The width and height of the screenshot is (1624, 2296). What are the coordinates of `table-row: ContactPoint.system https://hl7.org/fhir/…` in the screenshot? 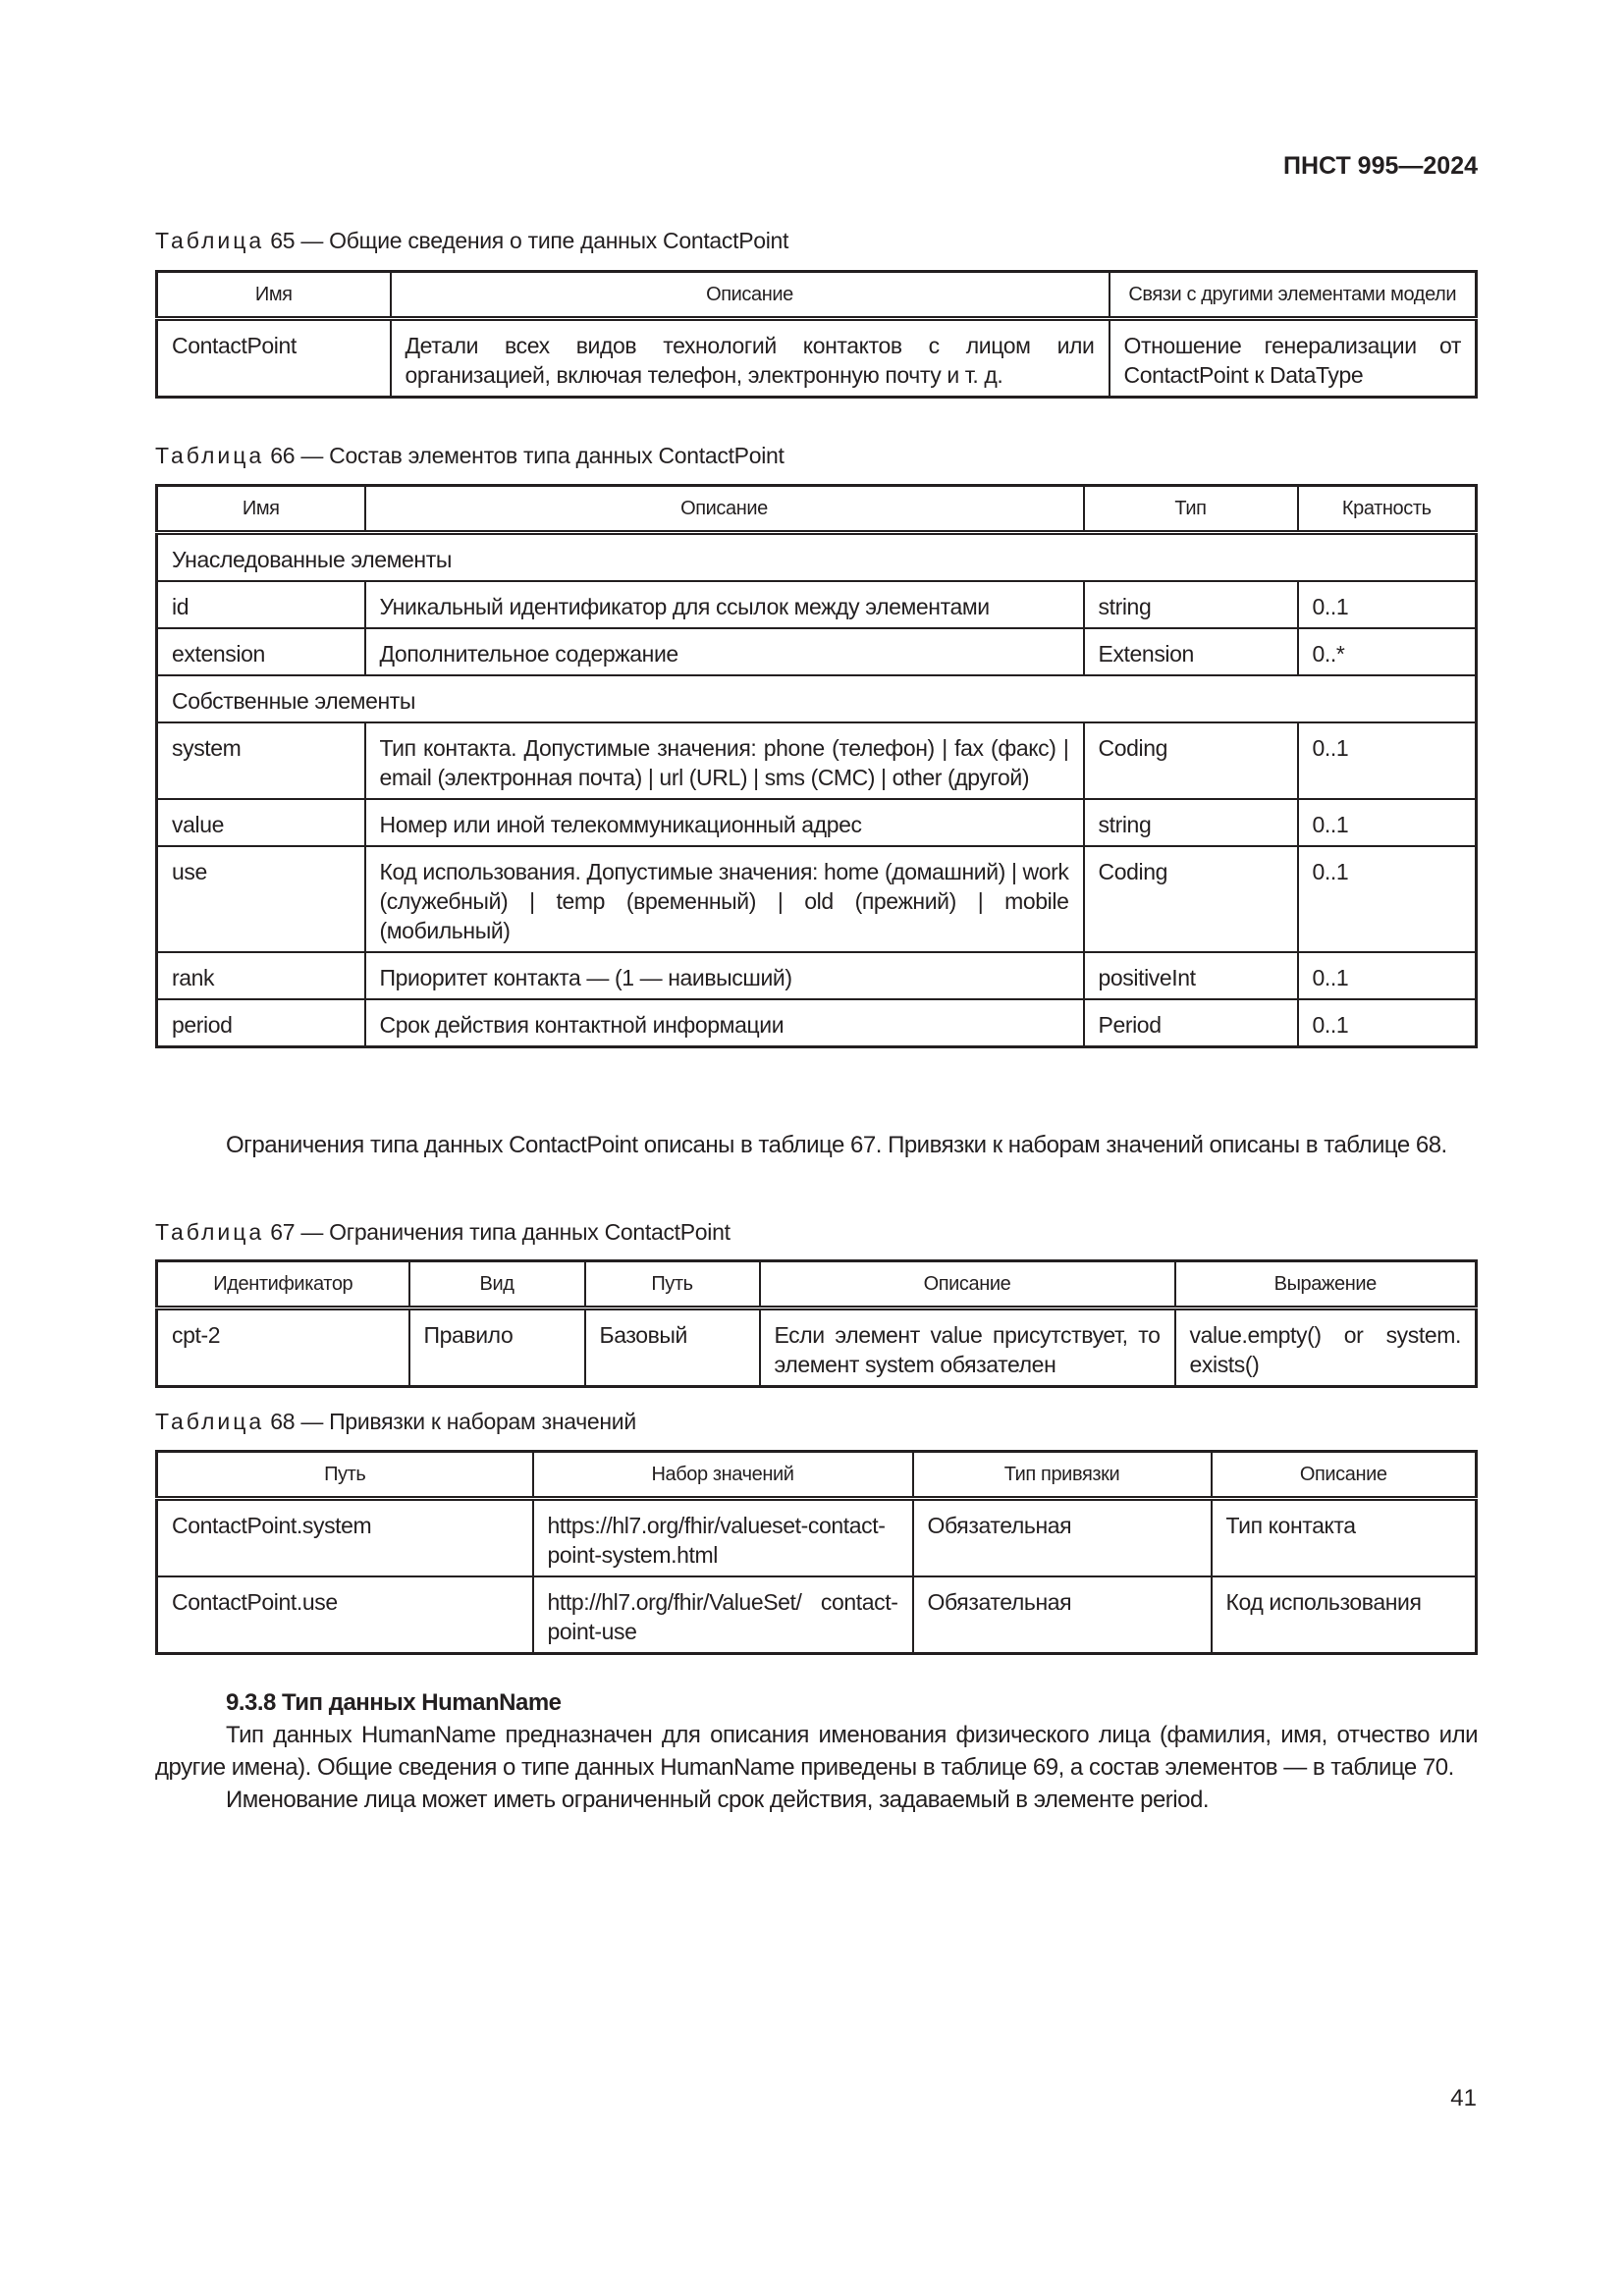 It's located at (816, 1537).